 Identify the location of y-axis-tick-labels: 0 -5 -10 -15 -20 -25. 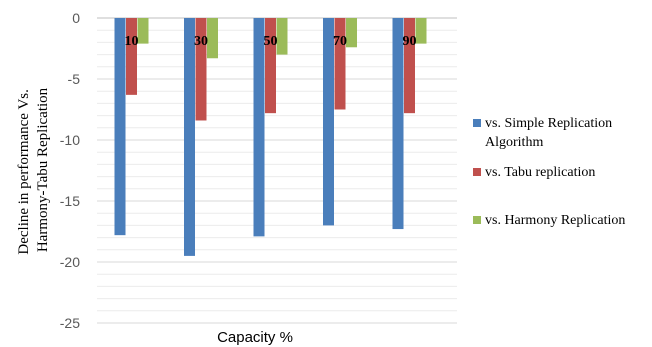
(70, 170).